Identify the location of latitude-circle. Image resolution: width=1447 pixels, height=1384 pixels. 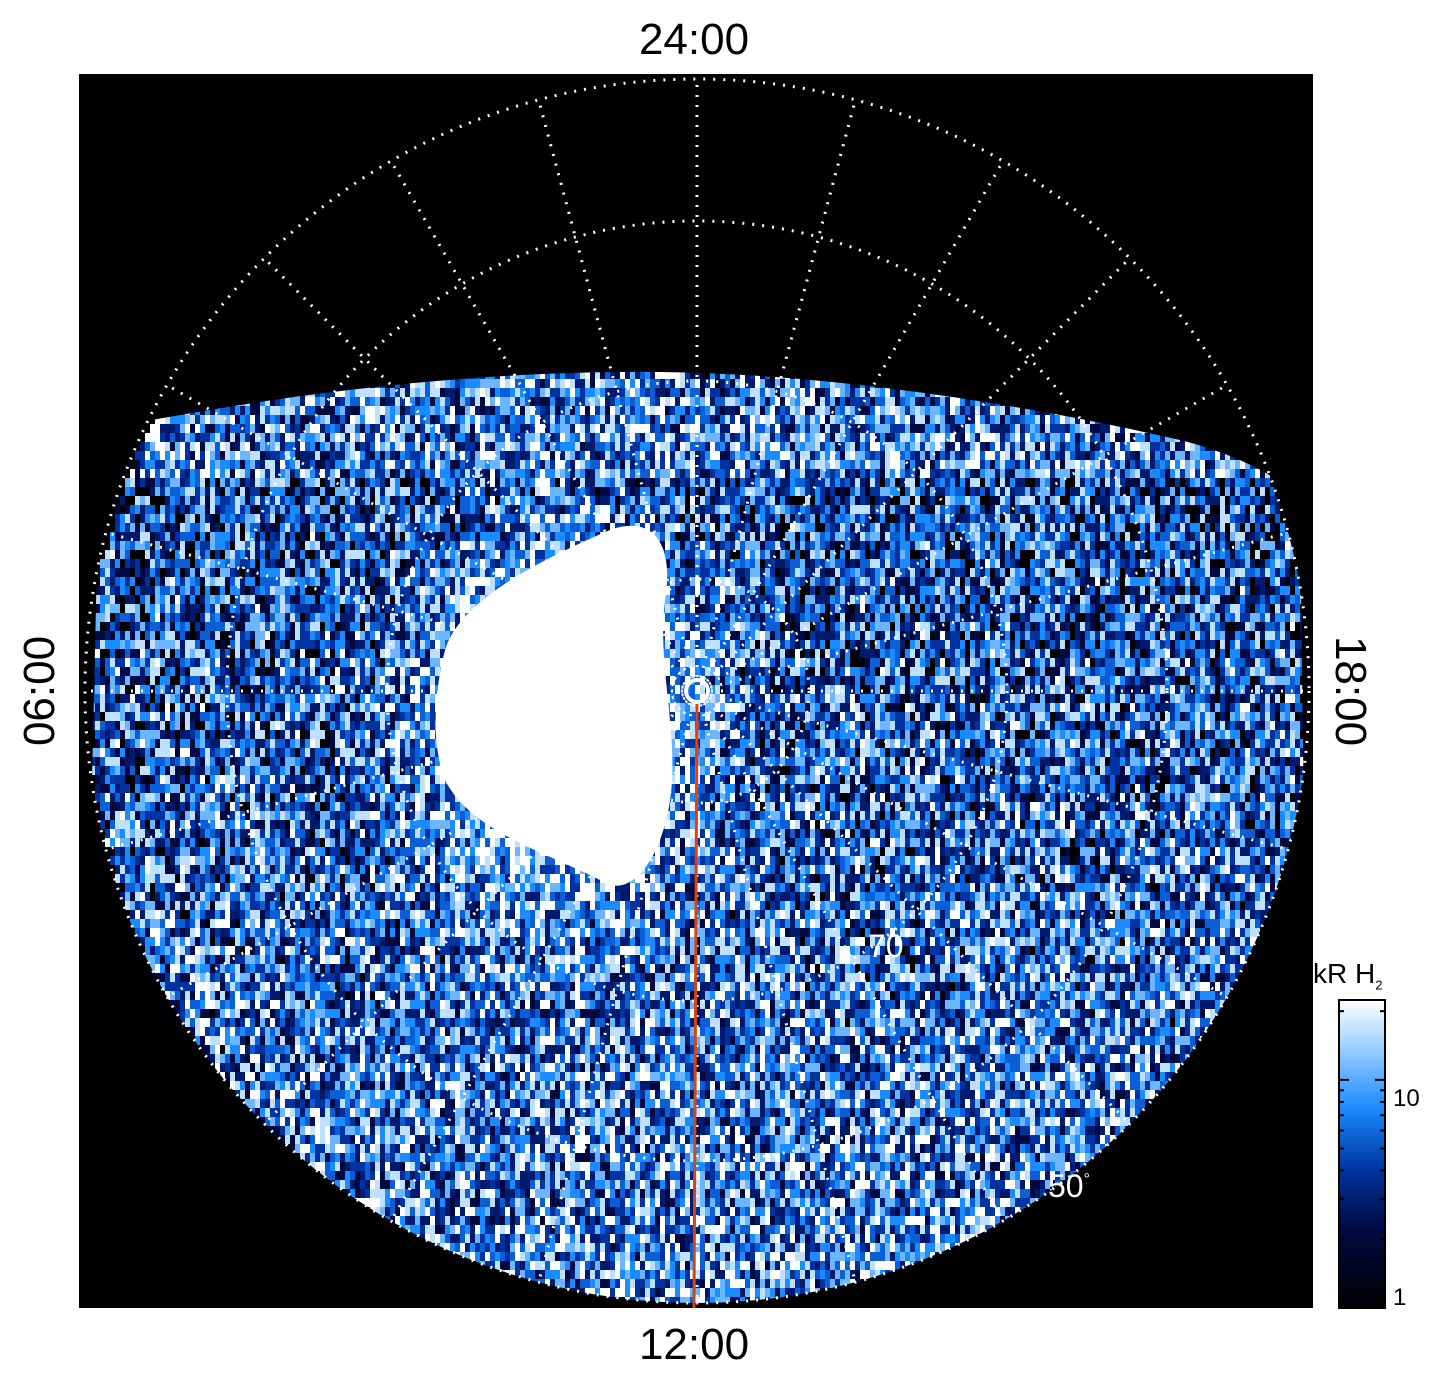
(697, 691).